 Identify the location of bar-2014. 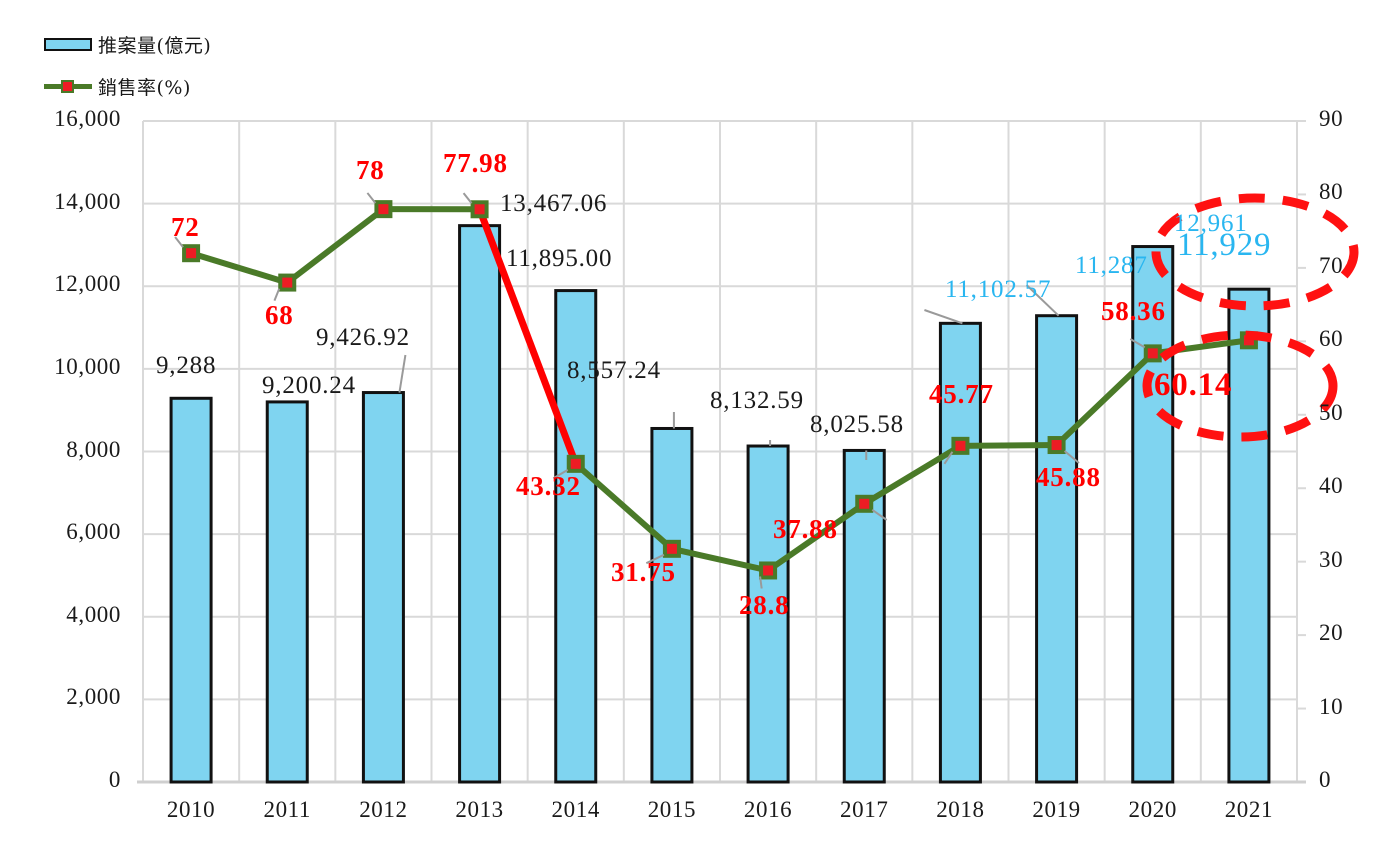
(576, 536).